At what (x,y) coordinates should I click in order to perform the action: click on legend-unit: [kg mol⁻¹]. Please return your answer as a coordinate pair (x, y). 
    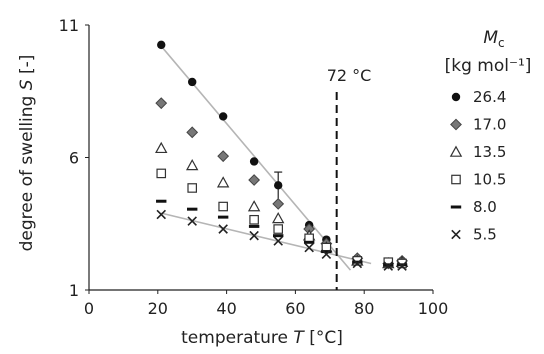
    Looking at the image, I should click on (488, 66).